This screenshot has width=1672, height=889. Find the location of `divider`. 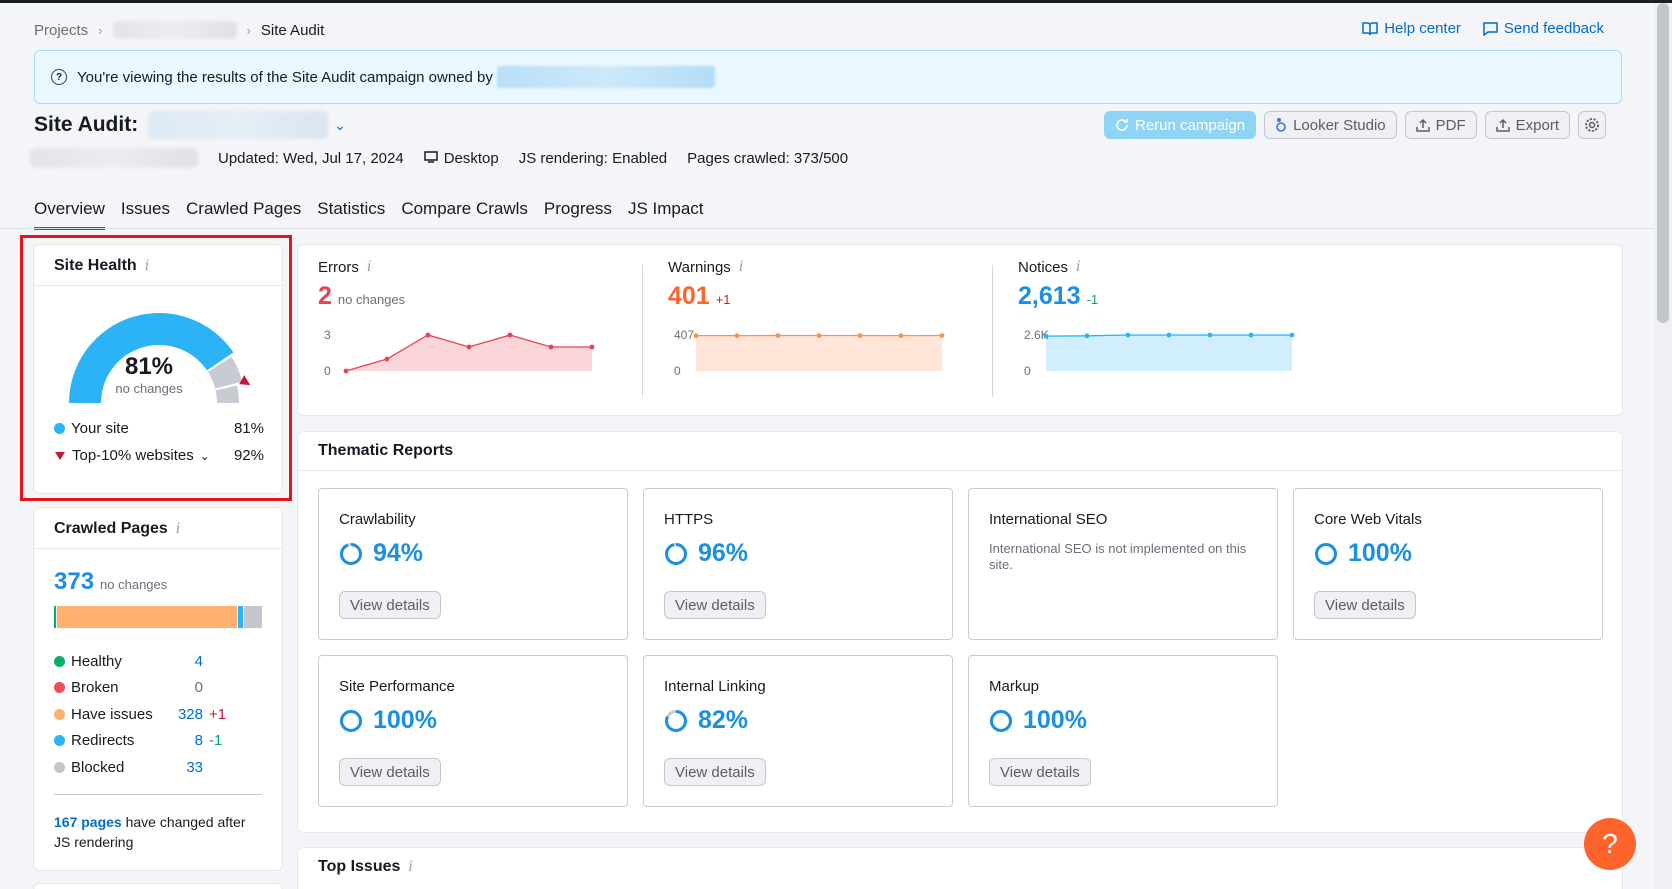

divider is located at coordinates (158, 548).